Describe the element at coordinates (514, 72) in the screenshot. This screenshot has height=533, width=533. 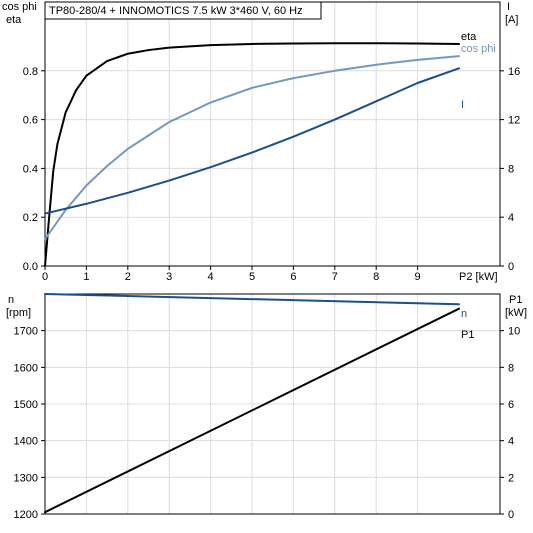
I see `y-tick-label-right: 16` at that location.